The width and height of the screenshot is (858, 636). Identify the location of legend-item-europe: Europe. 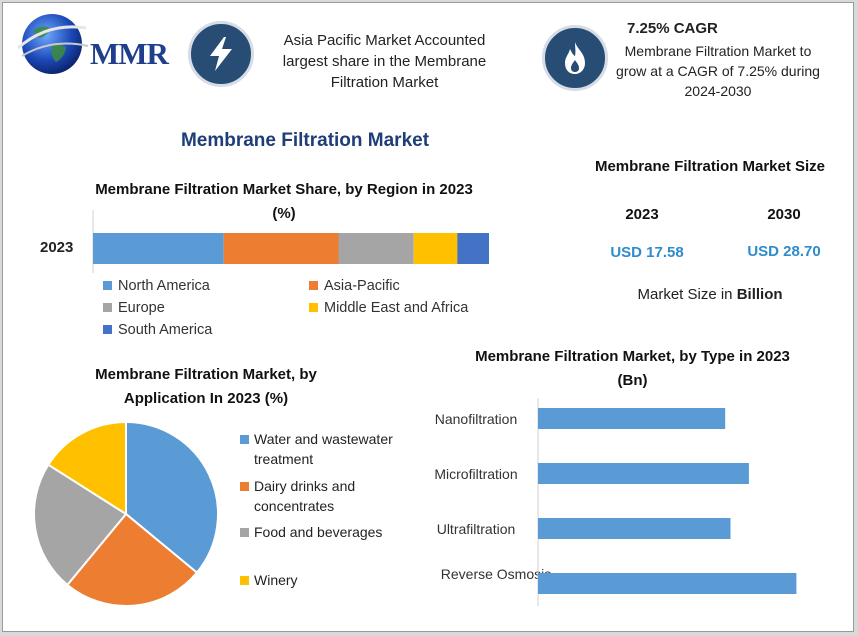
(134, 308).